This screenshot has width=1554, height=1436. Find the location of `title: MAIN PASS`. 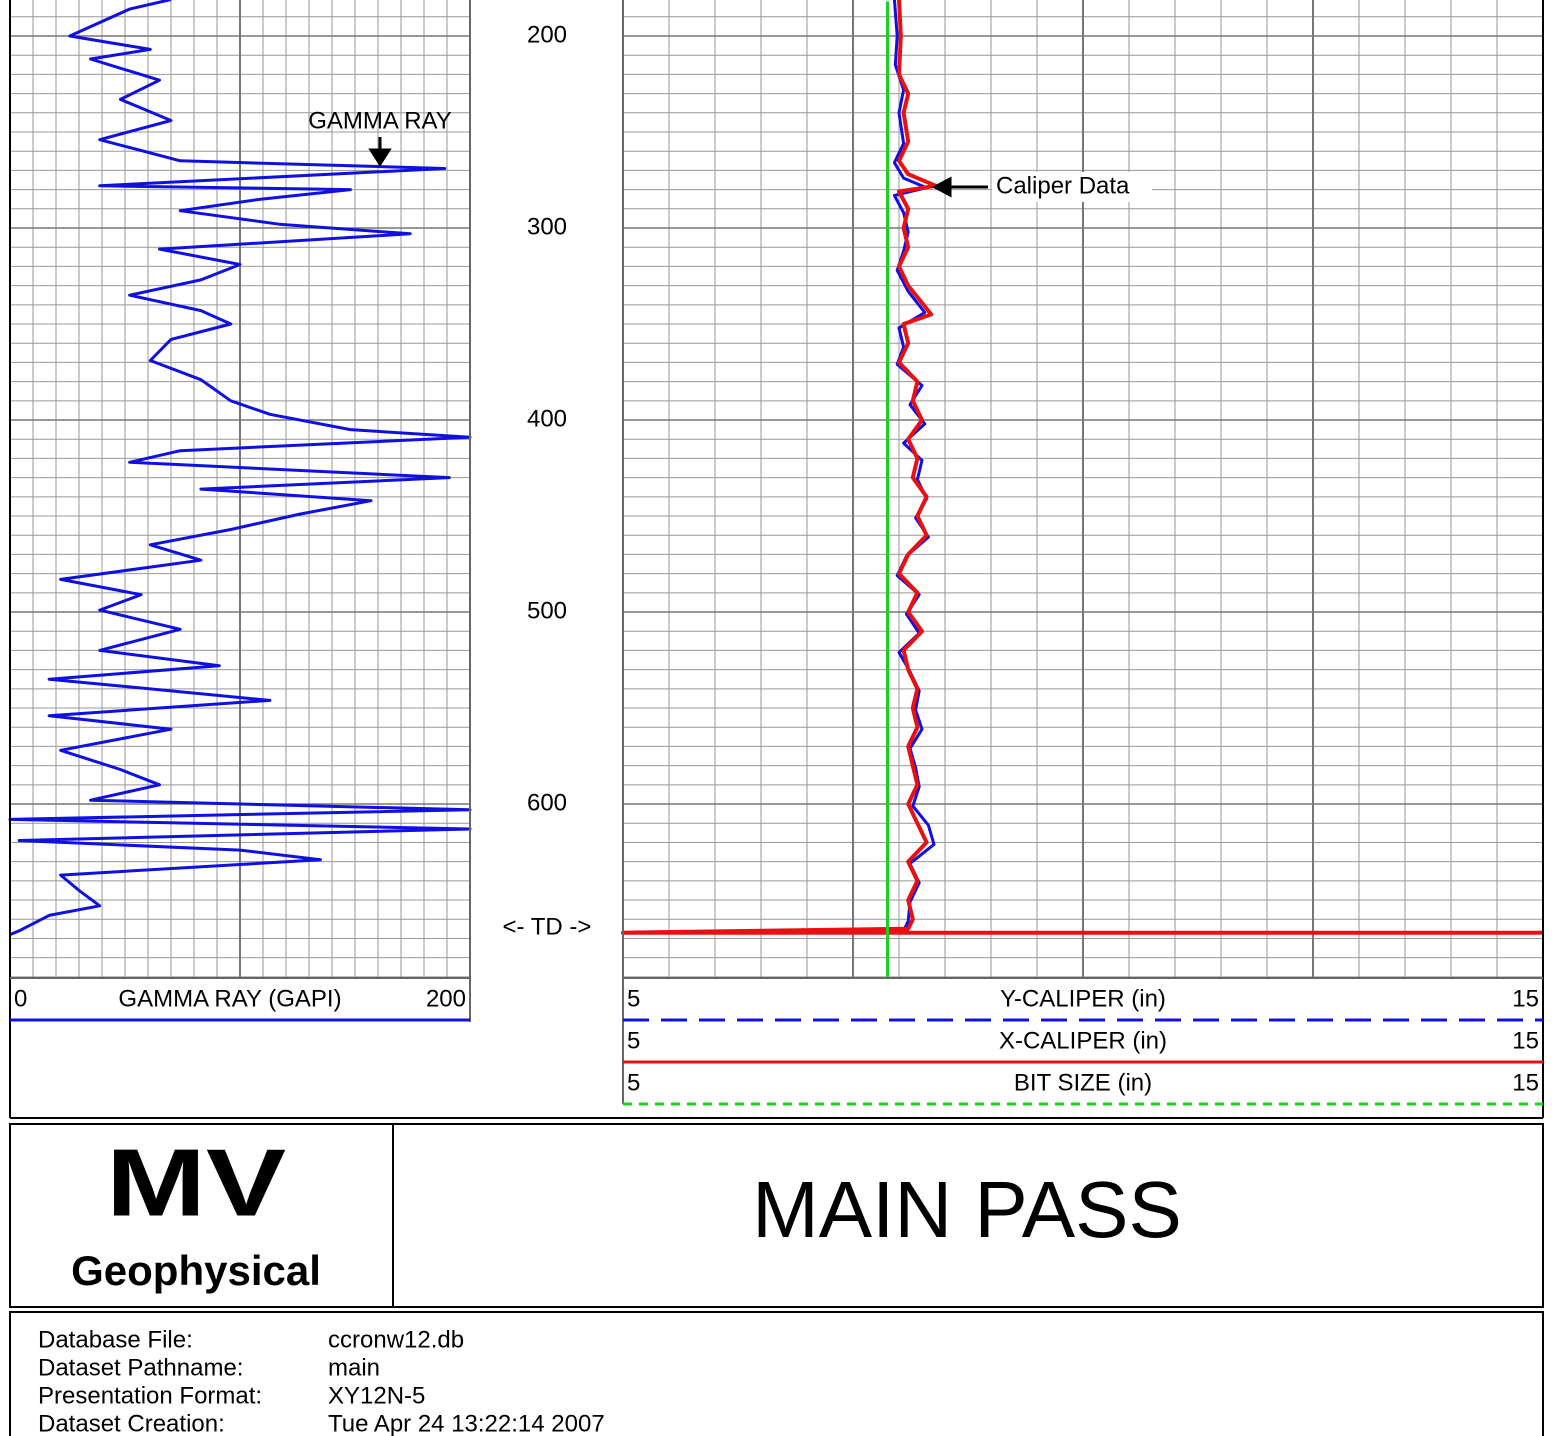

title: MAIN PASS is located at coordinates (967, 1209).